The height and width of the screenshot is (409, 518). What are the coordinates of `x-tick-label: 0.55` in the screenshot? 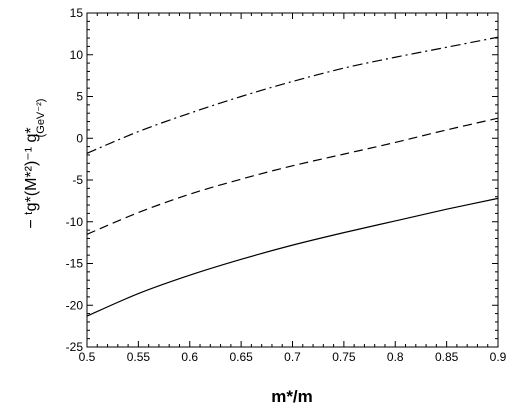 It's located at (139, 357).